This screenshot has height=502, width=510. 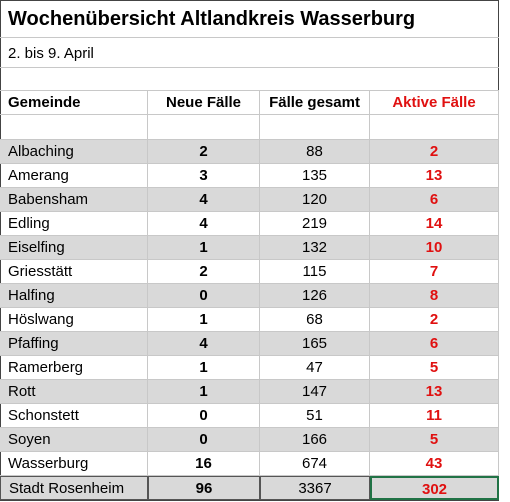 I want to click on table-cell: 10, so click(x=434, y=248).